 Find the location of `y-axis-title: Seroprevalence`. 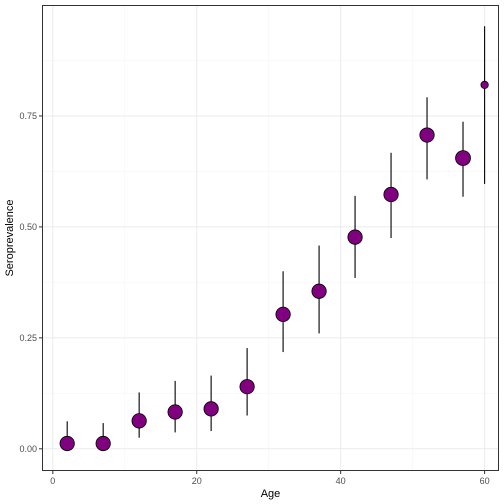

y-axis-title: Seroprevalence is located at coordinates (10, 237).